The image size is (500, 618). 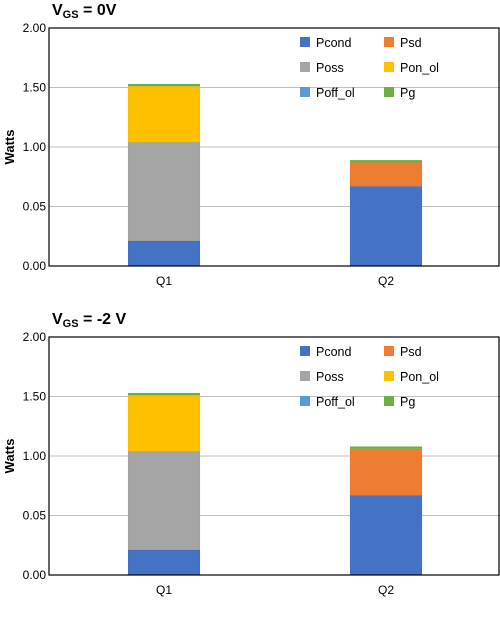 I want to click on chart-title: VGS = -2 V, so click(x=89, y=320).